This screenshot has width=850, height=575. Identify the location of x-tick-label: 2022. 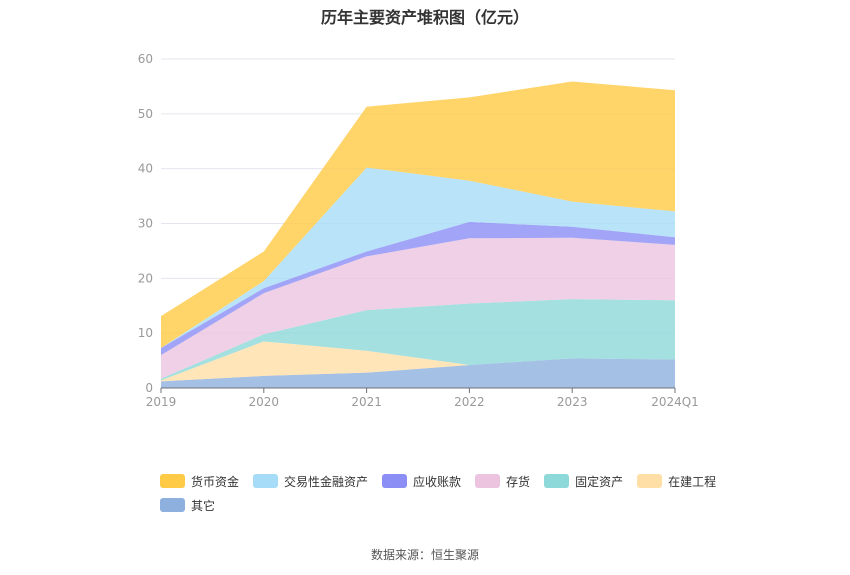
(469, 402).